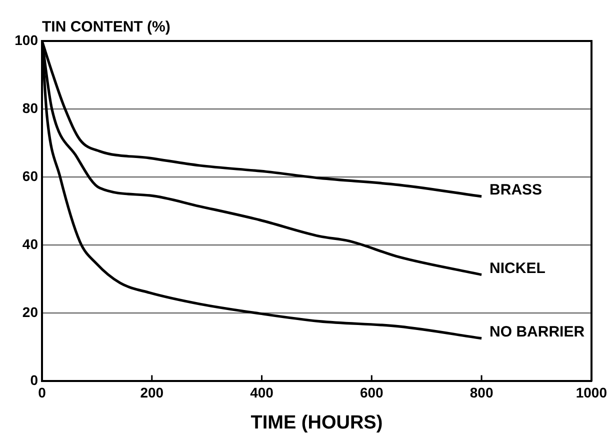 The height and width of the screenshot is (436, 611). I want to click on y-tick-label: 40, so click(30, 244).